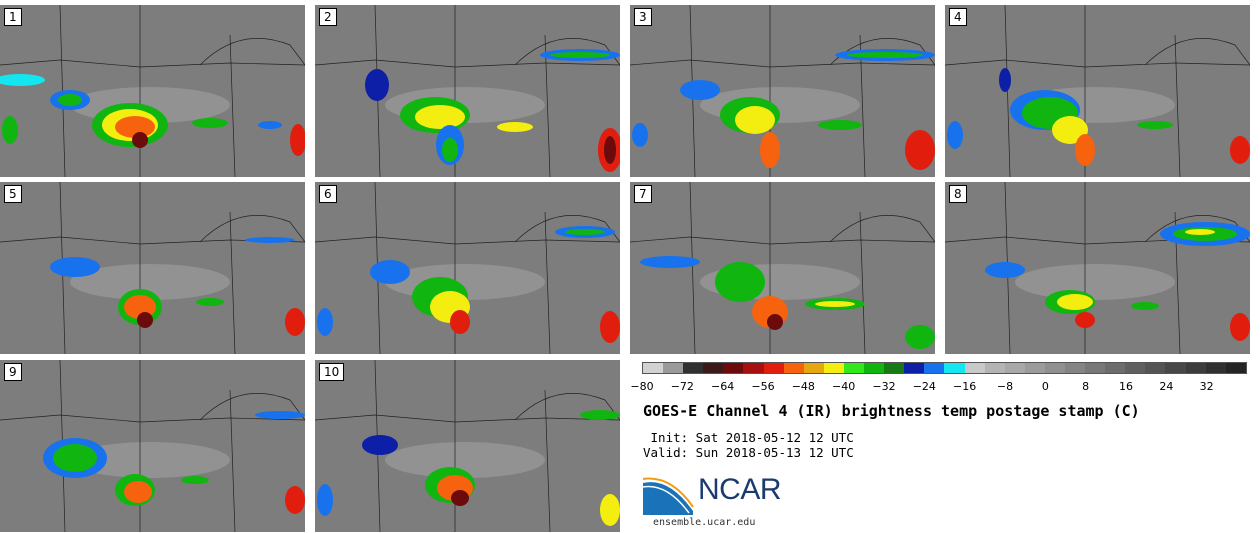 The height and width of the screenshot is (533, 1260). Describe the element at coordinates (740, 489) in the screenshot. I see `ncar-logo-text: NCAR` at that location.